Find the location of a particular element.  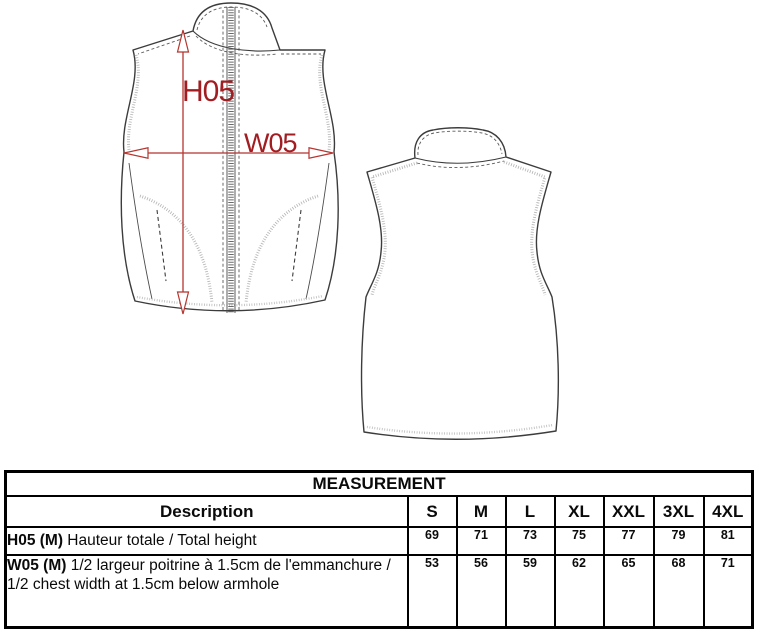

measure-text: Hauteur totale / Total height is located at coordinates (162, 541).